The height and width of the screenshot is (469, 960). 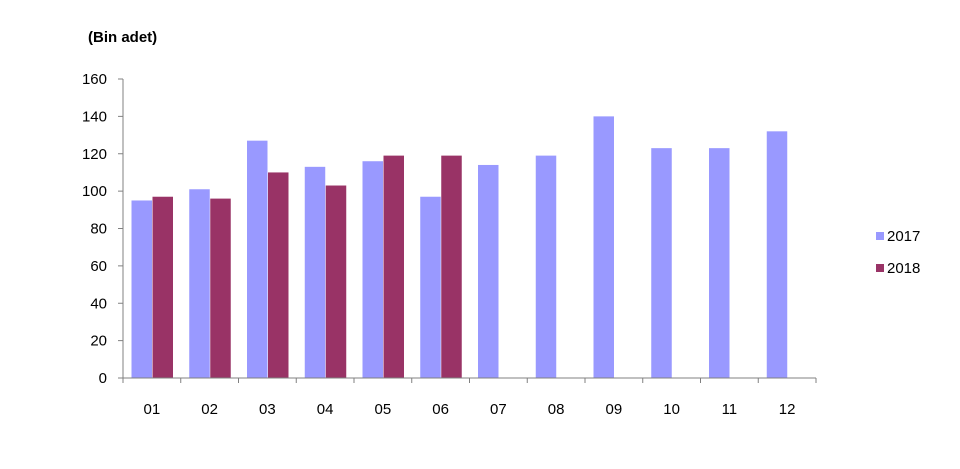 What do you see at coordinates (94, 79) in the screenshot?
I see `y-tick-label: 160` at bounding box center [94, 79].